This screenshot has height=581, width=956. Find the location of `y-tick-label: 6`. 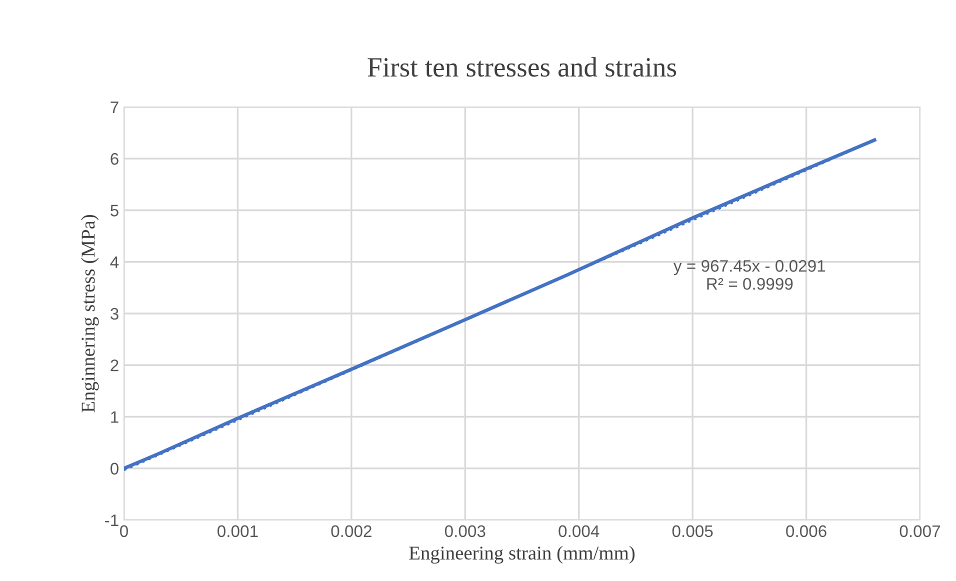

y-tick-label: 6 is located at coordinates (114, 159).